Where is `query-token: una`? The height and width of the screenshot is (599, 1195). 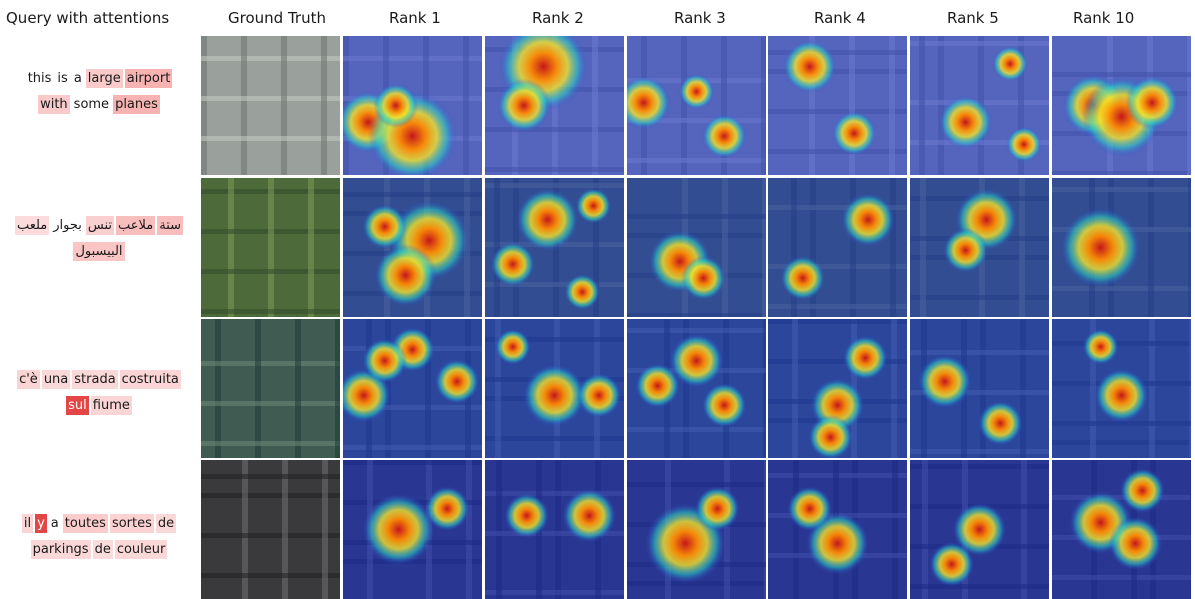 query-token: una is located at coordinates (56, 379).